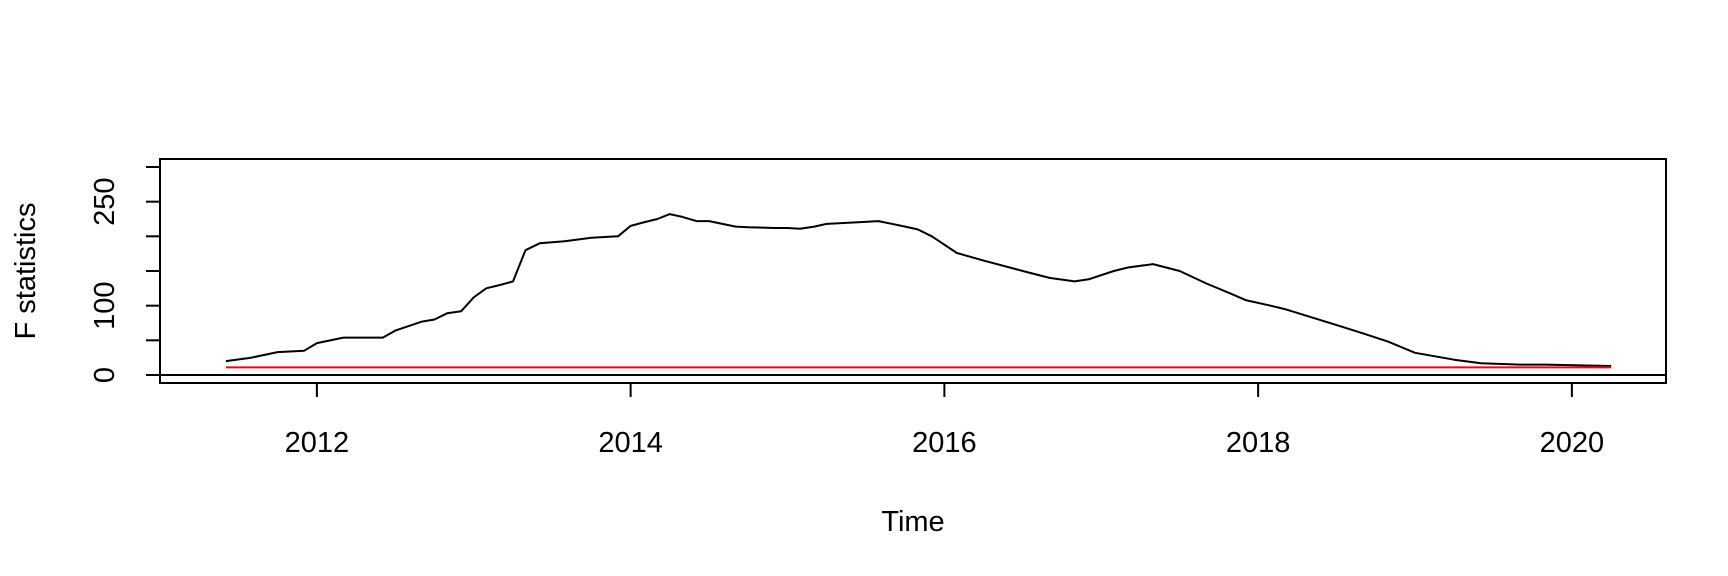 The image size is (1728, 576). Describe the element at coordinates (105, 305) in the screenshot. I see `y-tick-label: 100` at that location.